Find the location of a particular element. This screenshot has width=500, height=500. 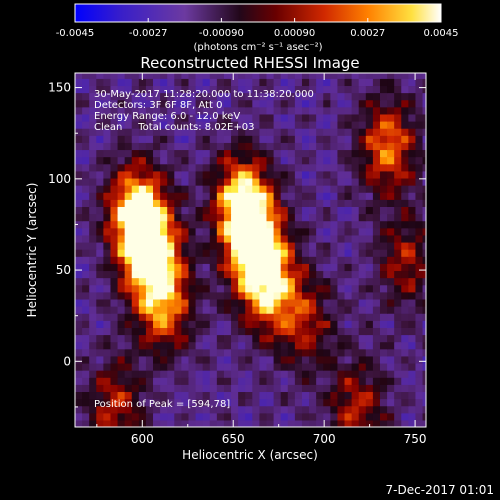

x-axis-label: Heliocentric X (arcsec) is located at coordinates (250, 455).